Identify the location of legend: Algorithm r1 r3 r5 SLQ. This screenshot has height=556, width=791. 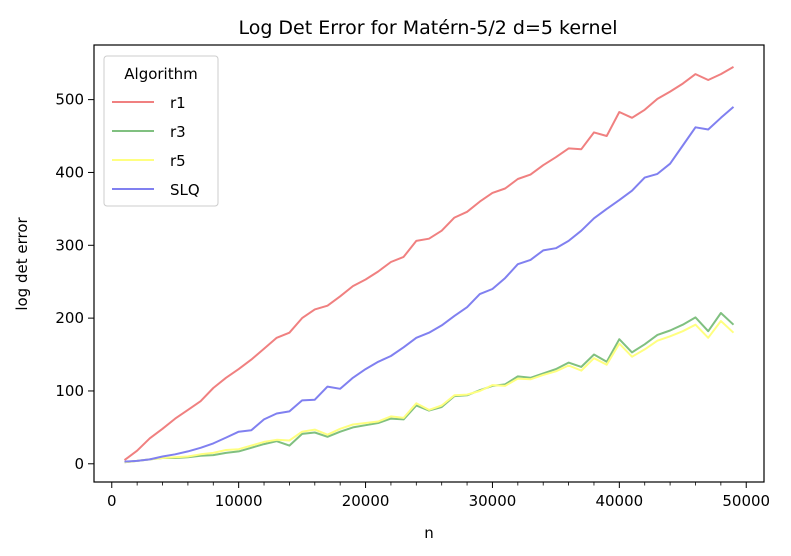
(161, 131).